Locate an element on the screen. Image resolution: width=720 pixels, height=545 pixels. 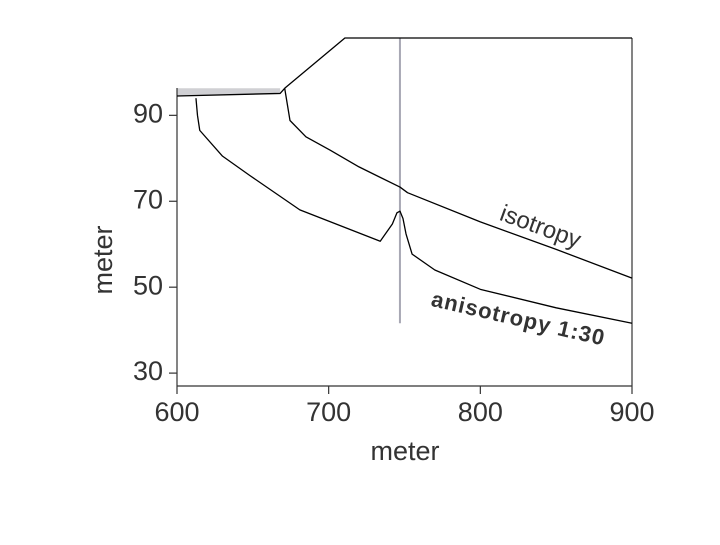
y-axis-label: meter is located at coordinates (103, 259).